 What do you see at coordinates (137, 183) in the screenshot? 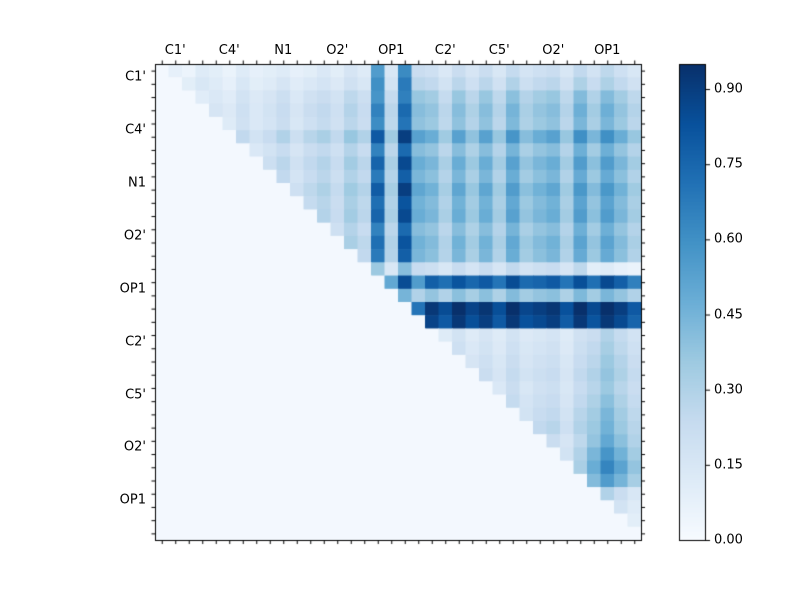
I see `y-tick-label: N1` at bounding box center [137, 183].